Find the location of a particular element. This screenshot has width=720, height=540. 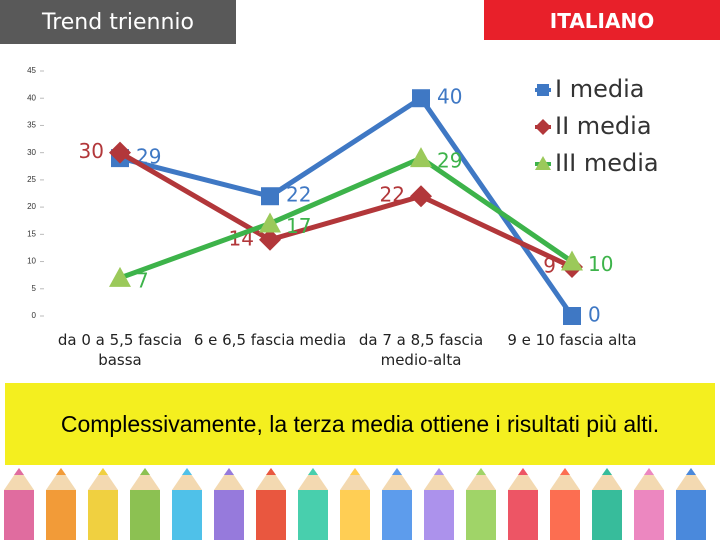

y-tick-label: 15 is located at coordinates (31, 233).